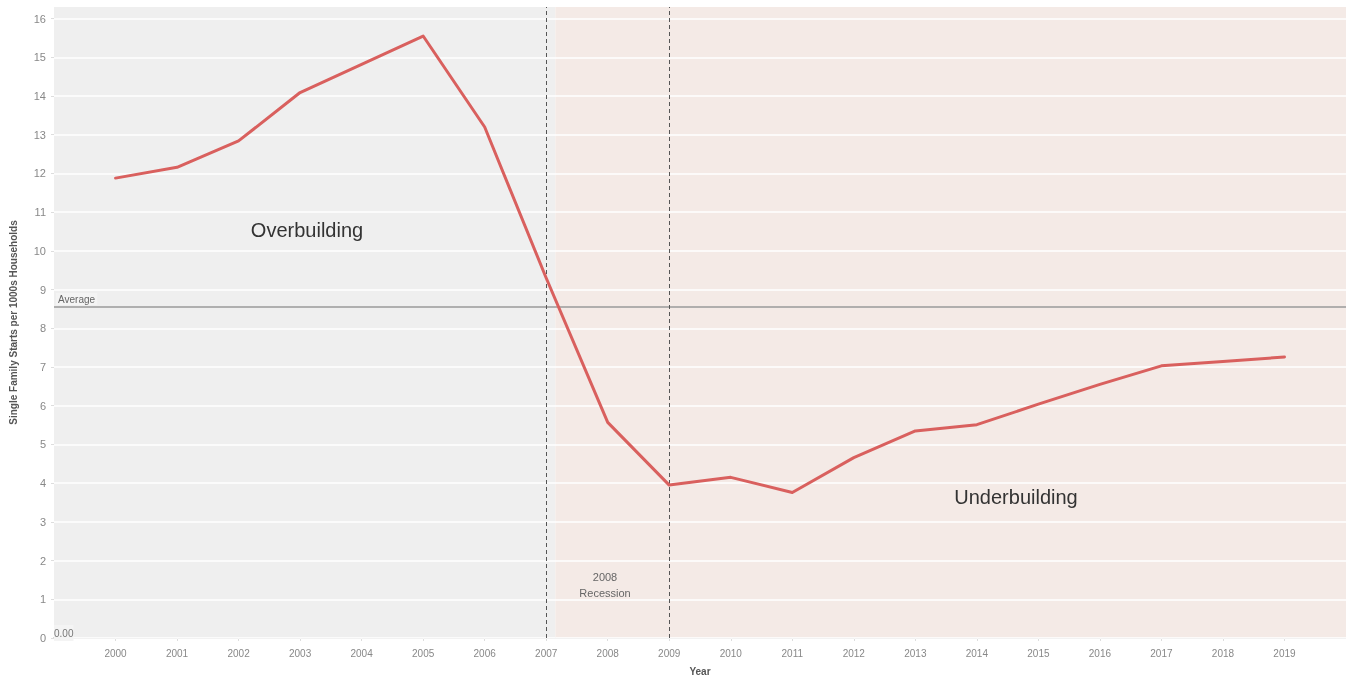  I want to click on x-tick-label: 2018, so click(1223, 653).